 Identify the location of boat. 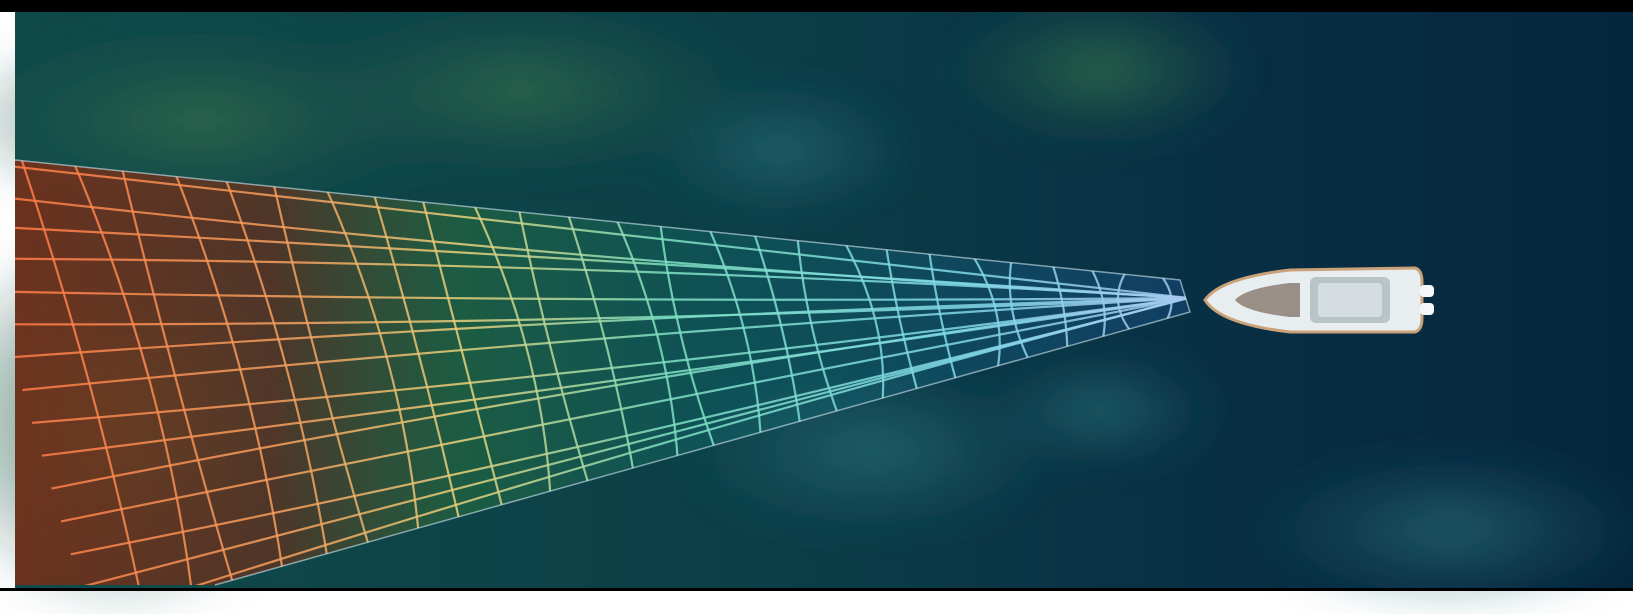
(1318, 300).